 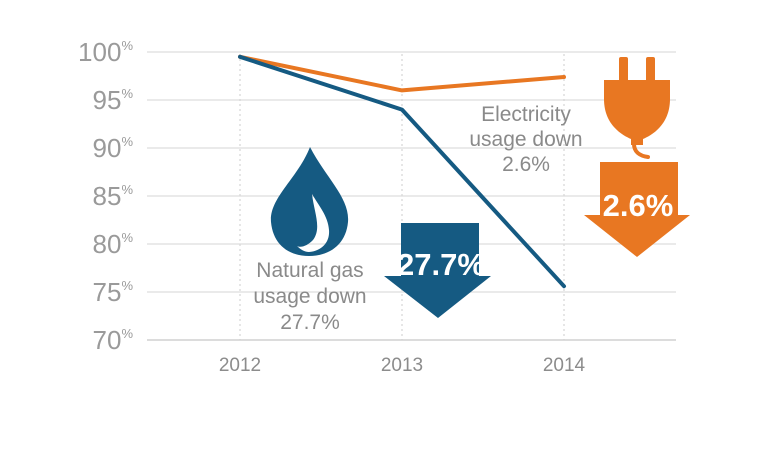 What do you see at coordinates (441, 264) in the screenshot?
I see `natural-gas-badge: 27.7%` at bounding box center [441, 264].